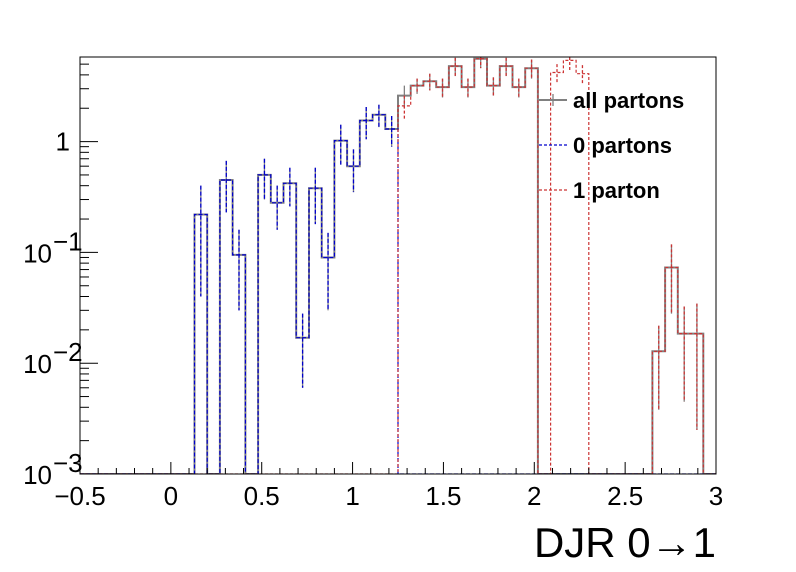 This screenshot has width=796, height=572. What do you see at coordinates (716, 496) in the screenshot?
I see `x-tick-label: 3` at bounding box center [716, 496].